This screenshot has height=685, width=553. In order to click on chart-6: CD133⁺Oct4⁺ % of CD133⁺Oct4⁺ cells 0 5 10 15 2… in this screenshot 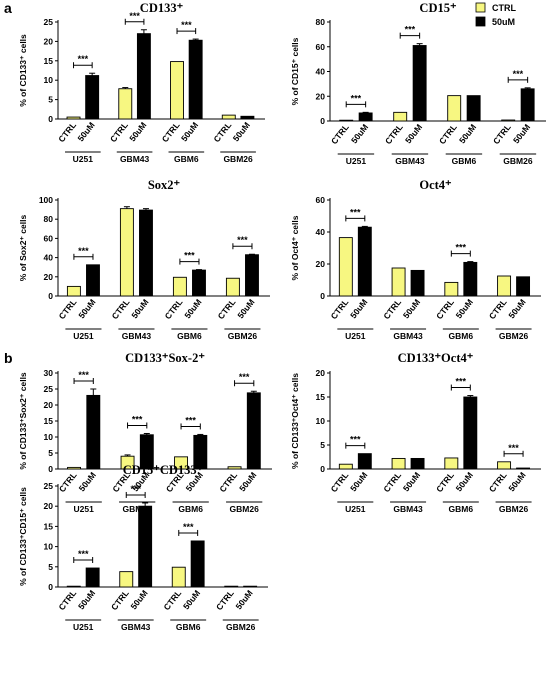, I will do `click(415, 432)`.